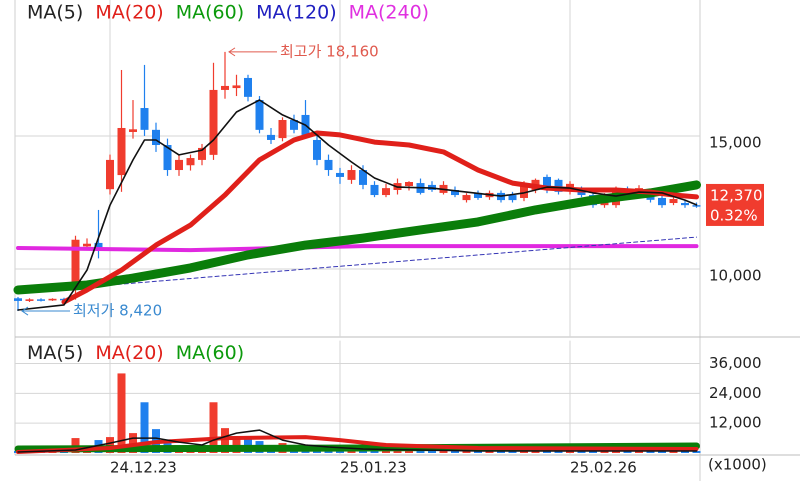 This screenshot has width=800, height=481. What do you see at coordinates (329, 51) in the screenshot?
I see `annotation-label: 최고가 18,160` at bounding box center [329, 51].